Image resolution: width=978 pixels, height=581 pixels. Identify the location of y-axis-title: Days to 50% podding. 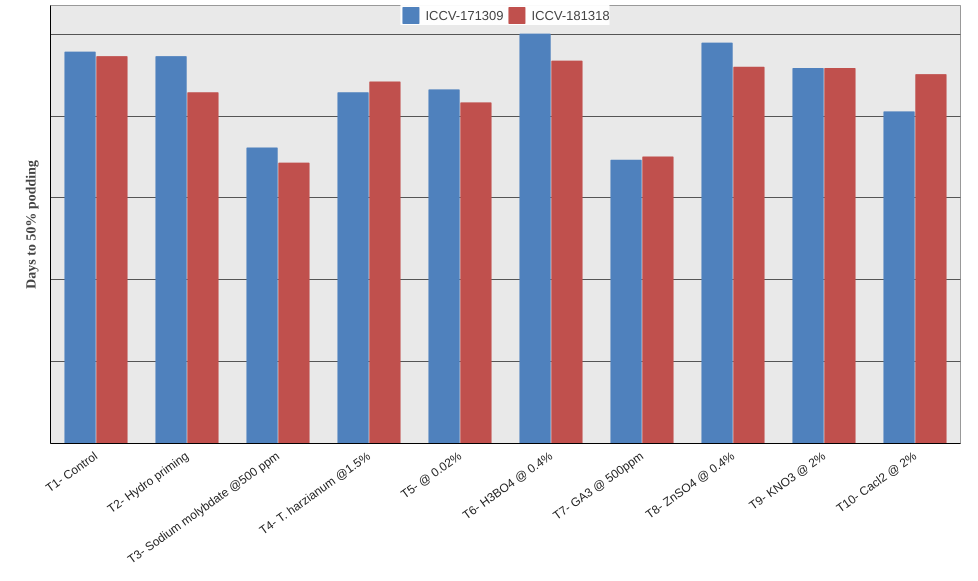
(32, 224).